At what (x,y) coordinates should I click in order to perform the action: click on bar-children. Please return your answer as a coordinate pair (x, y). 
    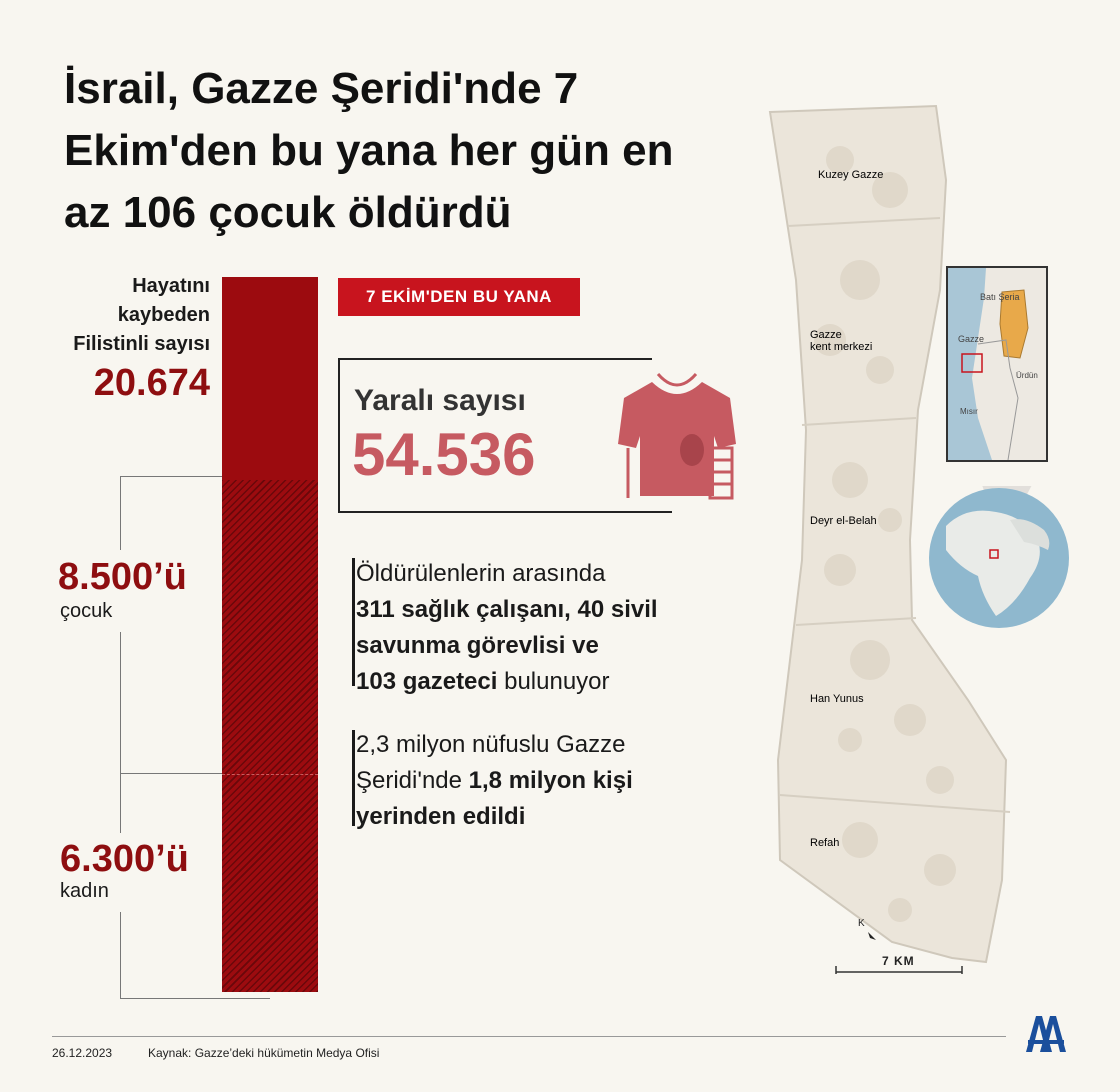
    Looking at the image, I should click on (270, 627).